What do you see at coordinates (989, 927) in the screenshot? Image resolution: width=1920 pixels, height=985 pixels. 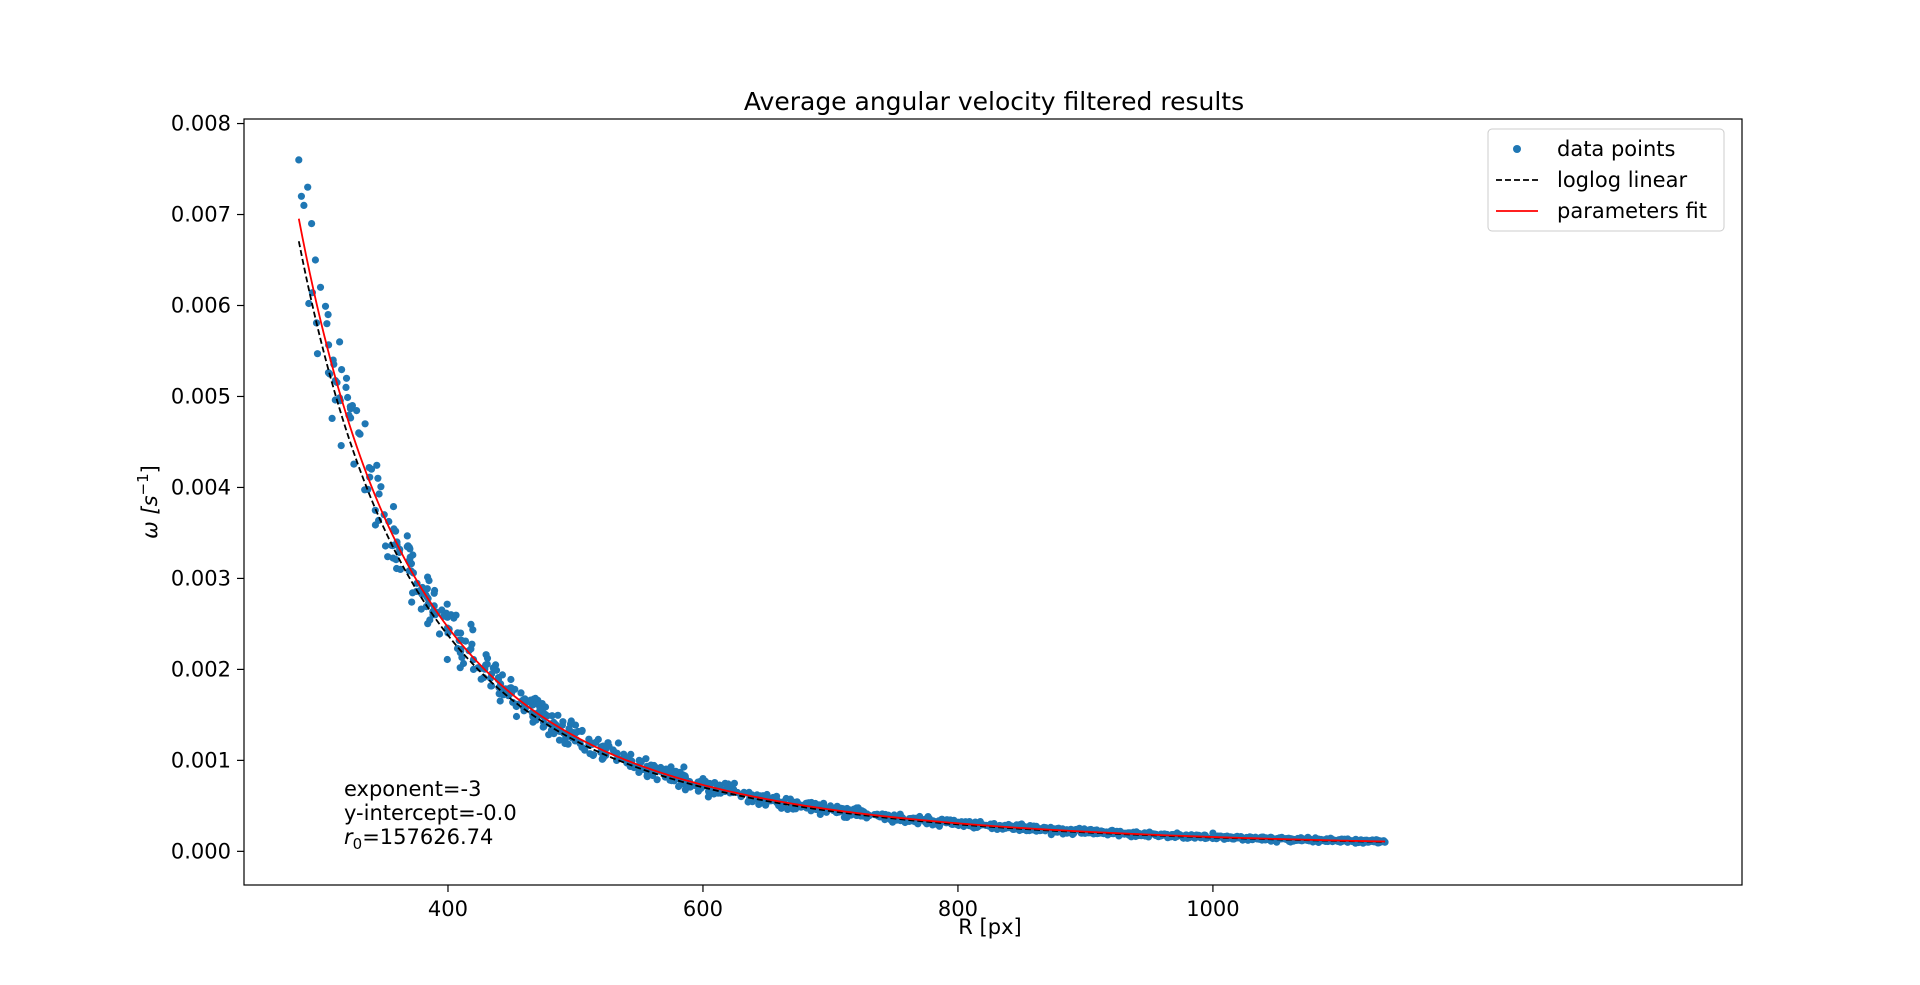 I see `x-axis-label: R [px]` at bounding box center [989, 927].